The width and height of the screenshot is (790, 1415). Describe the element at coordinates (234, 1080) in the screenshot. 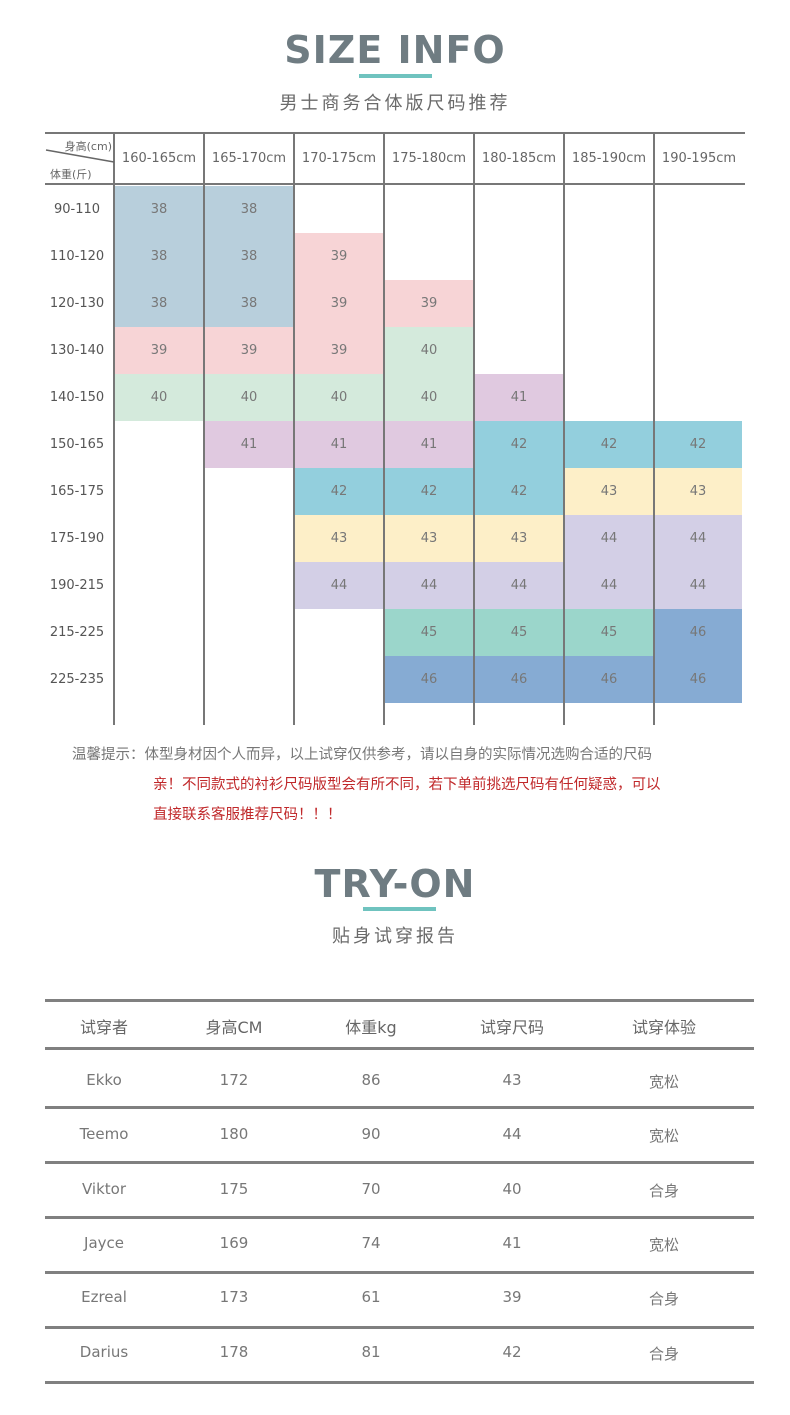

I see `try-on-cell: 172` at that location.